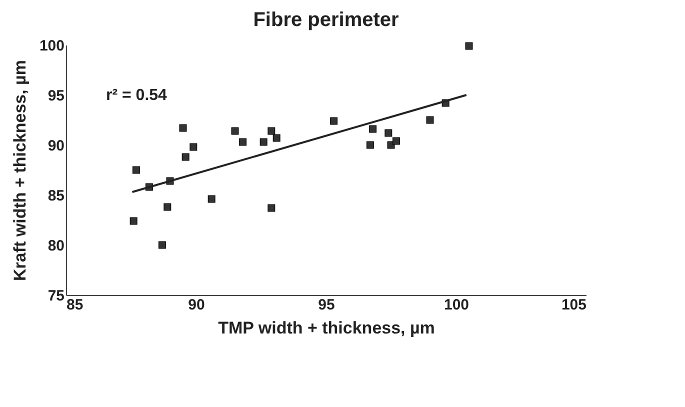  I want to click on x-axis-title: TMP width + thickness, µm, so click(326, 328).